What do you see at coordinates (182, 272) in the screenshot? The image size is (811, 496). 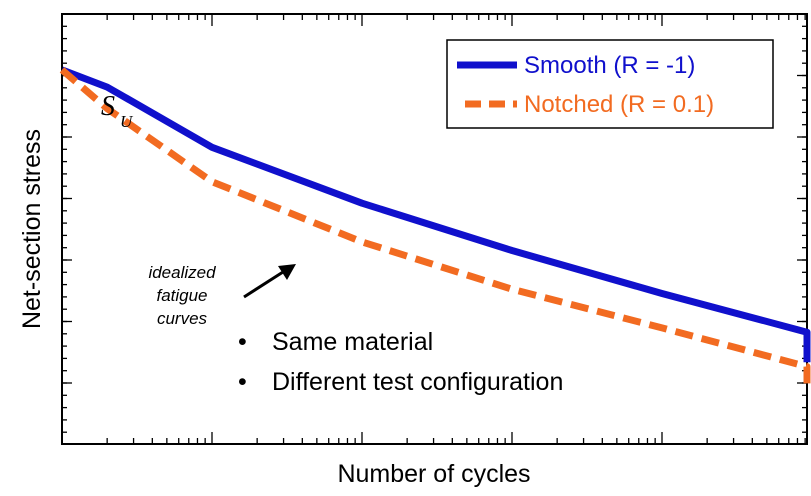 I see `annotation-idealized: idealized` at bounding box center [182, 272].